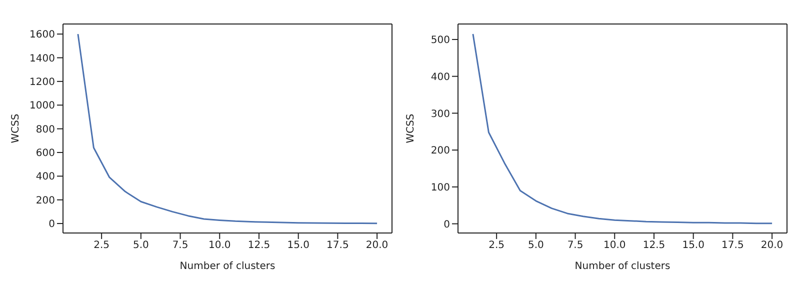  What do you see at coordinates (42, 106) in the screenshot?
I see `y-tick-label: 1000` at bounding box center [42, 106].